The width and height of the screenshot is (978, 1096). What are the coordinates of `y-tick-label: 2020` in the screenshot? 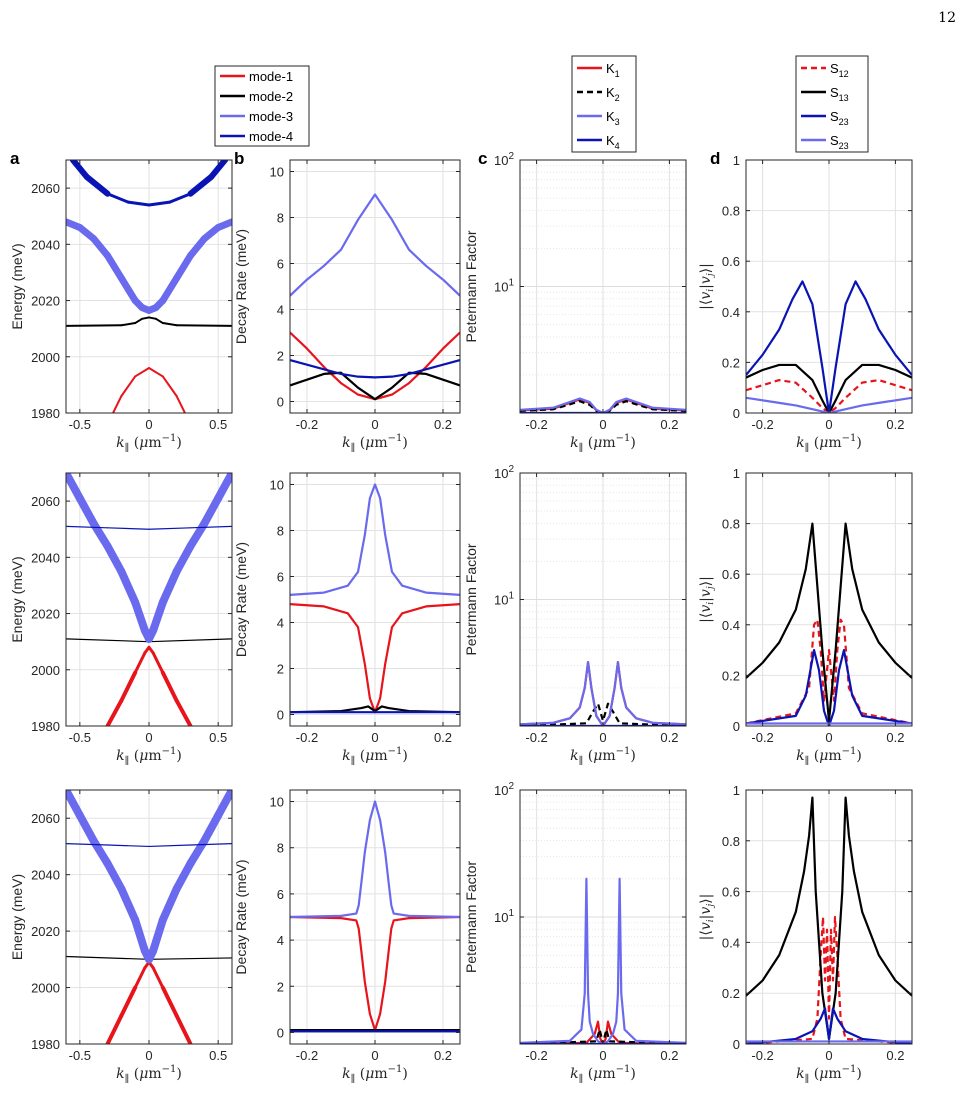 It's located at (45, 614).